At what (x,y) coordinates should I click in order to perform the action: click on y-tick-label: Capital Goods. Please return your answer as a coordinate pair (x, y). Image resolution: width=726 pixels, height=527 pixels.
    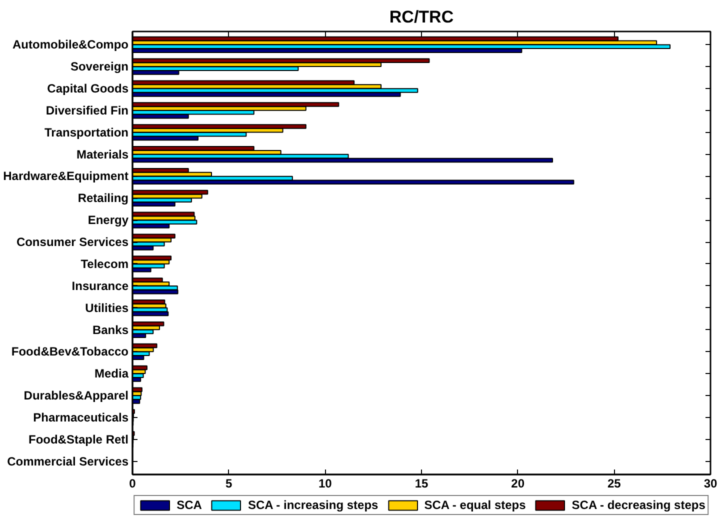
    Looking at the image, I should click on (88, 89).